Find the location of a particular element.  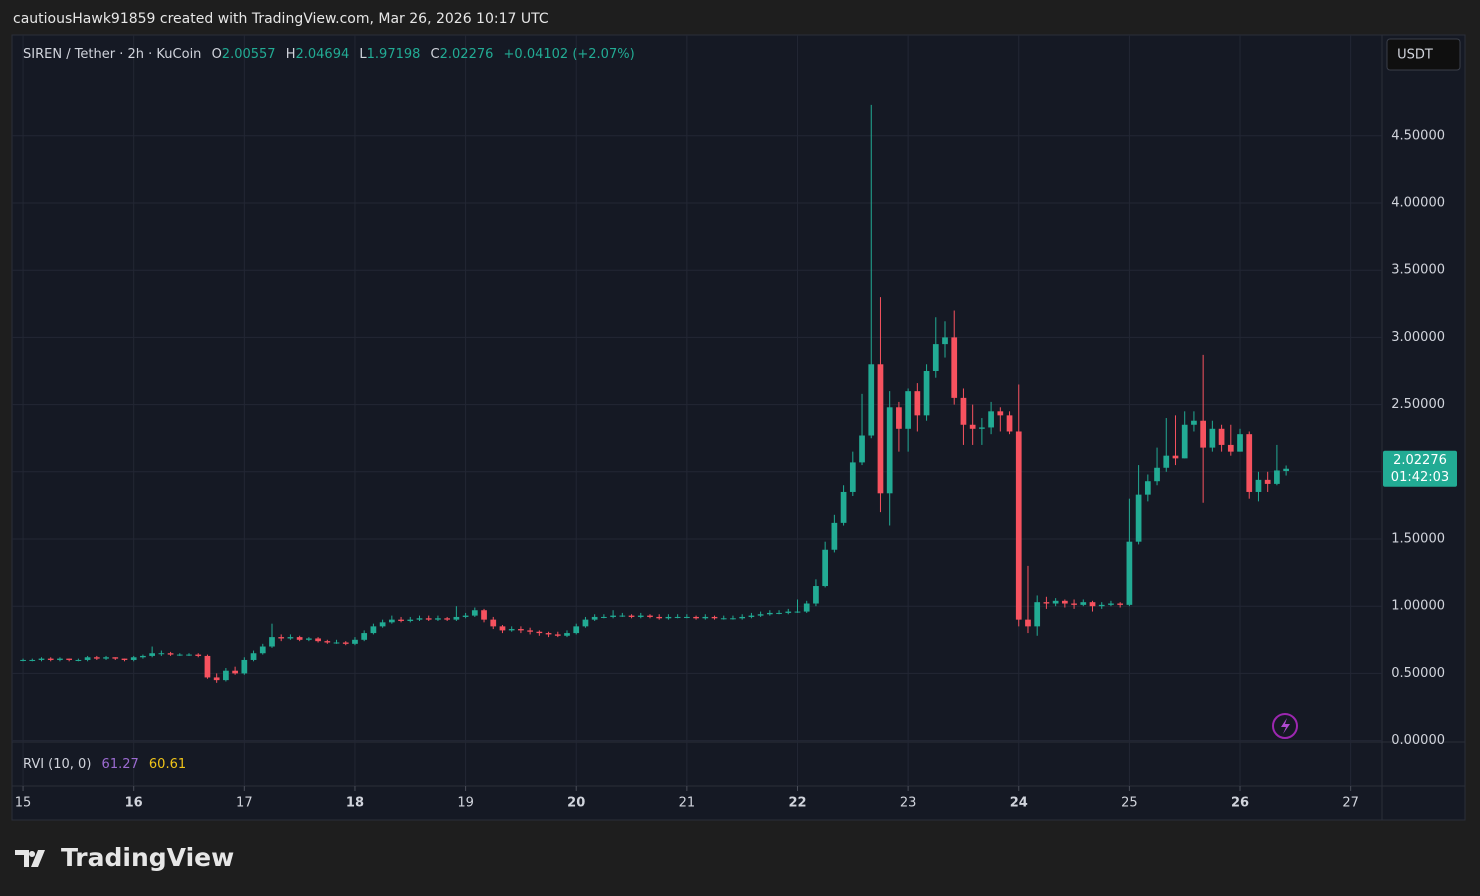

alert-bolt is located at coordinates (1285, 726).